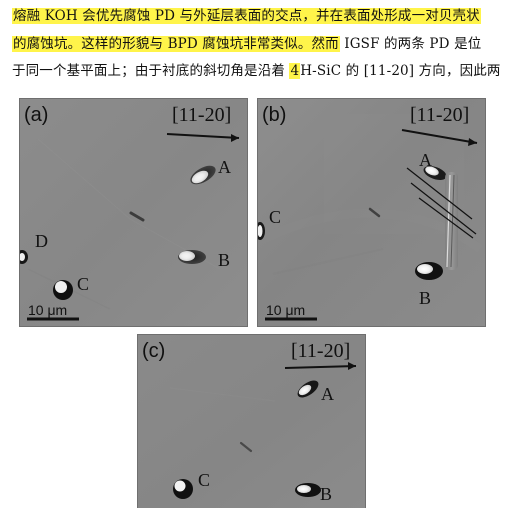  I want to click on panel-b-direction-label: [11-20], so click(440, 115).